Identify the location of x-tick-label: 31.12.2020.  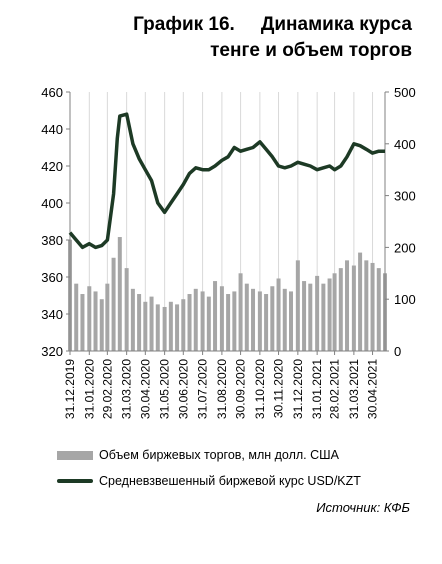
(298, 389).